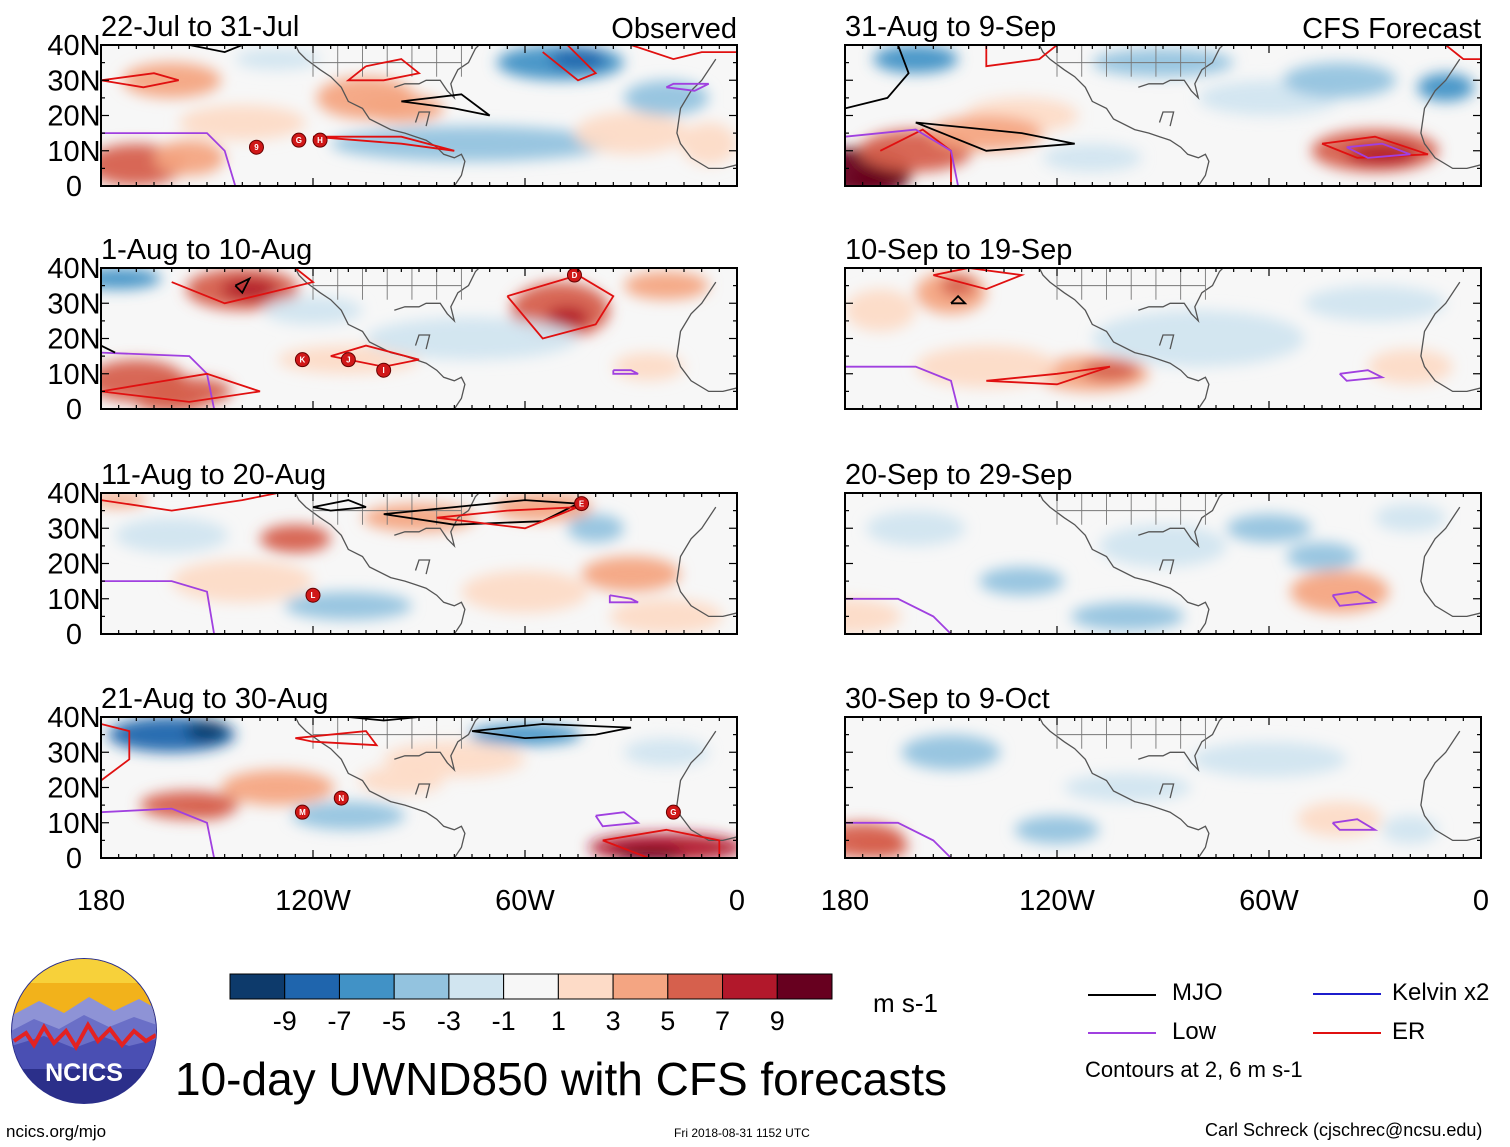 The width and height of the screenshot is (1510, 1147). Describe the element at coordinates (449, 1021) in the screenshot. I see `colorbar-label: -3` at that location.